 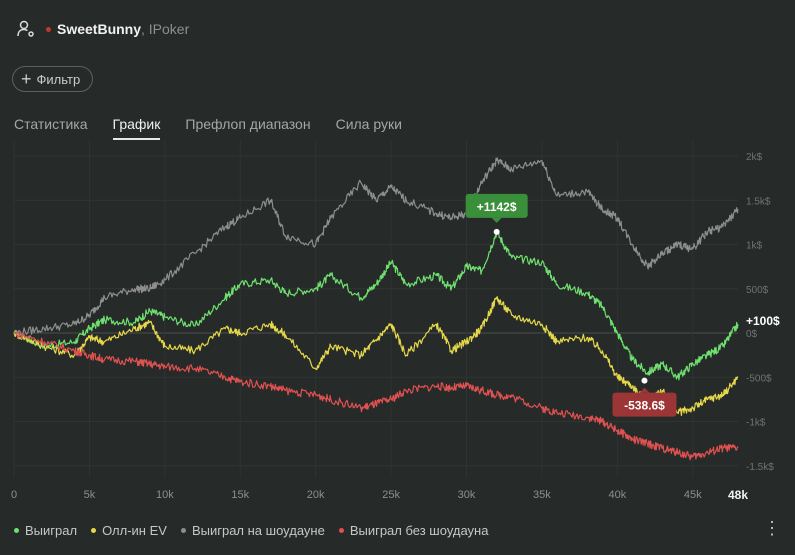 I want to click on x-tick-label: 20k, so click(x=316, y=495).